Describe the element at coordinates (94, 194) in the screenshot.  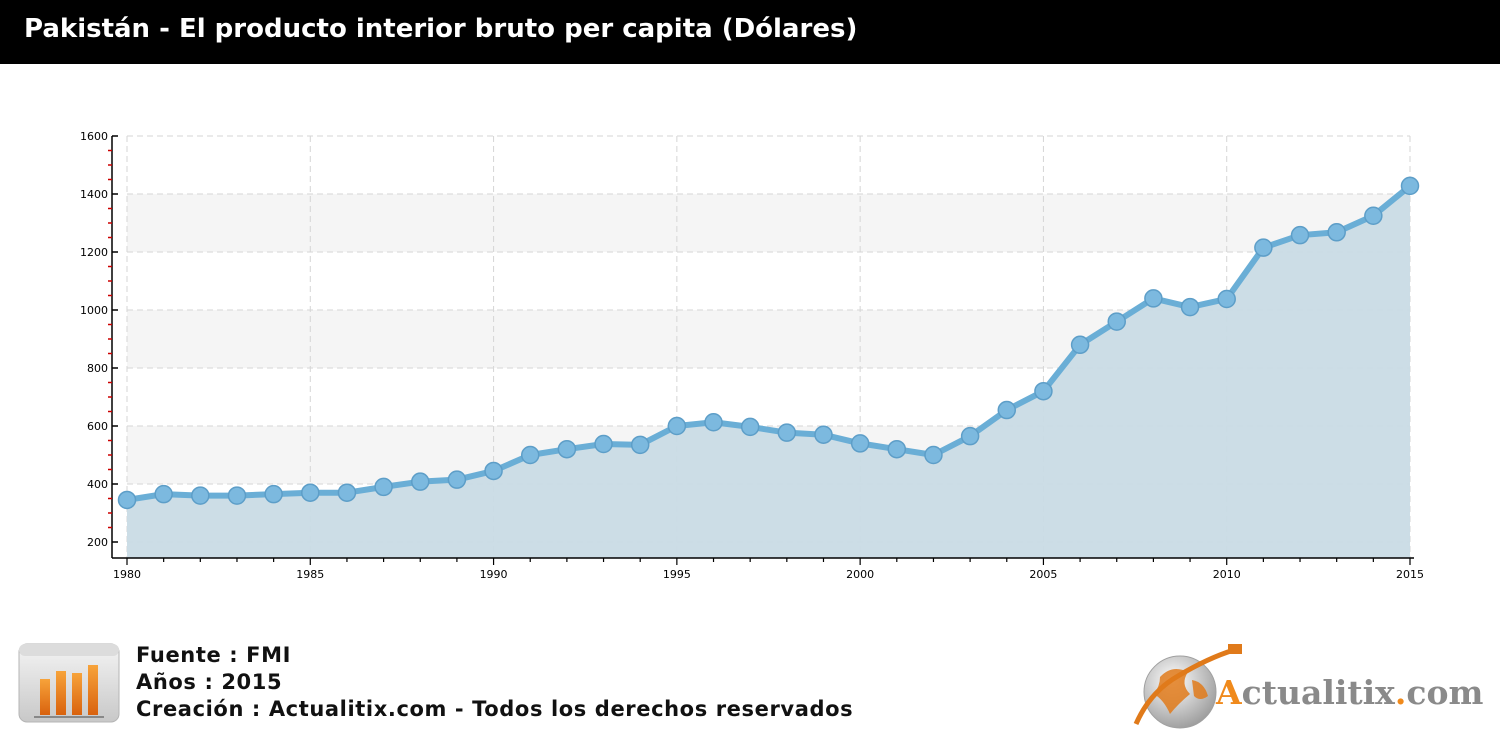
I see `y-tick-label: 1400` at that location.